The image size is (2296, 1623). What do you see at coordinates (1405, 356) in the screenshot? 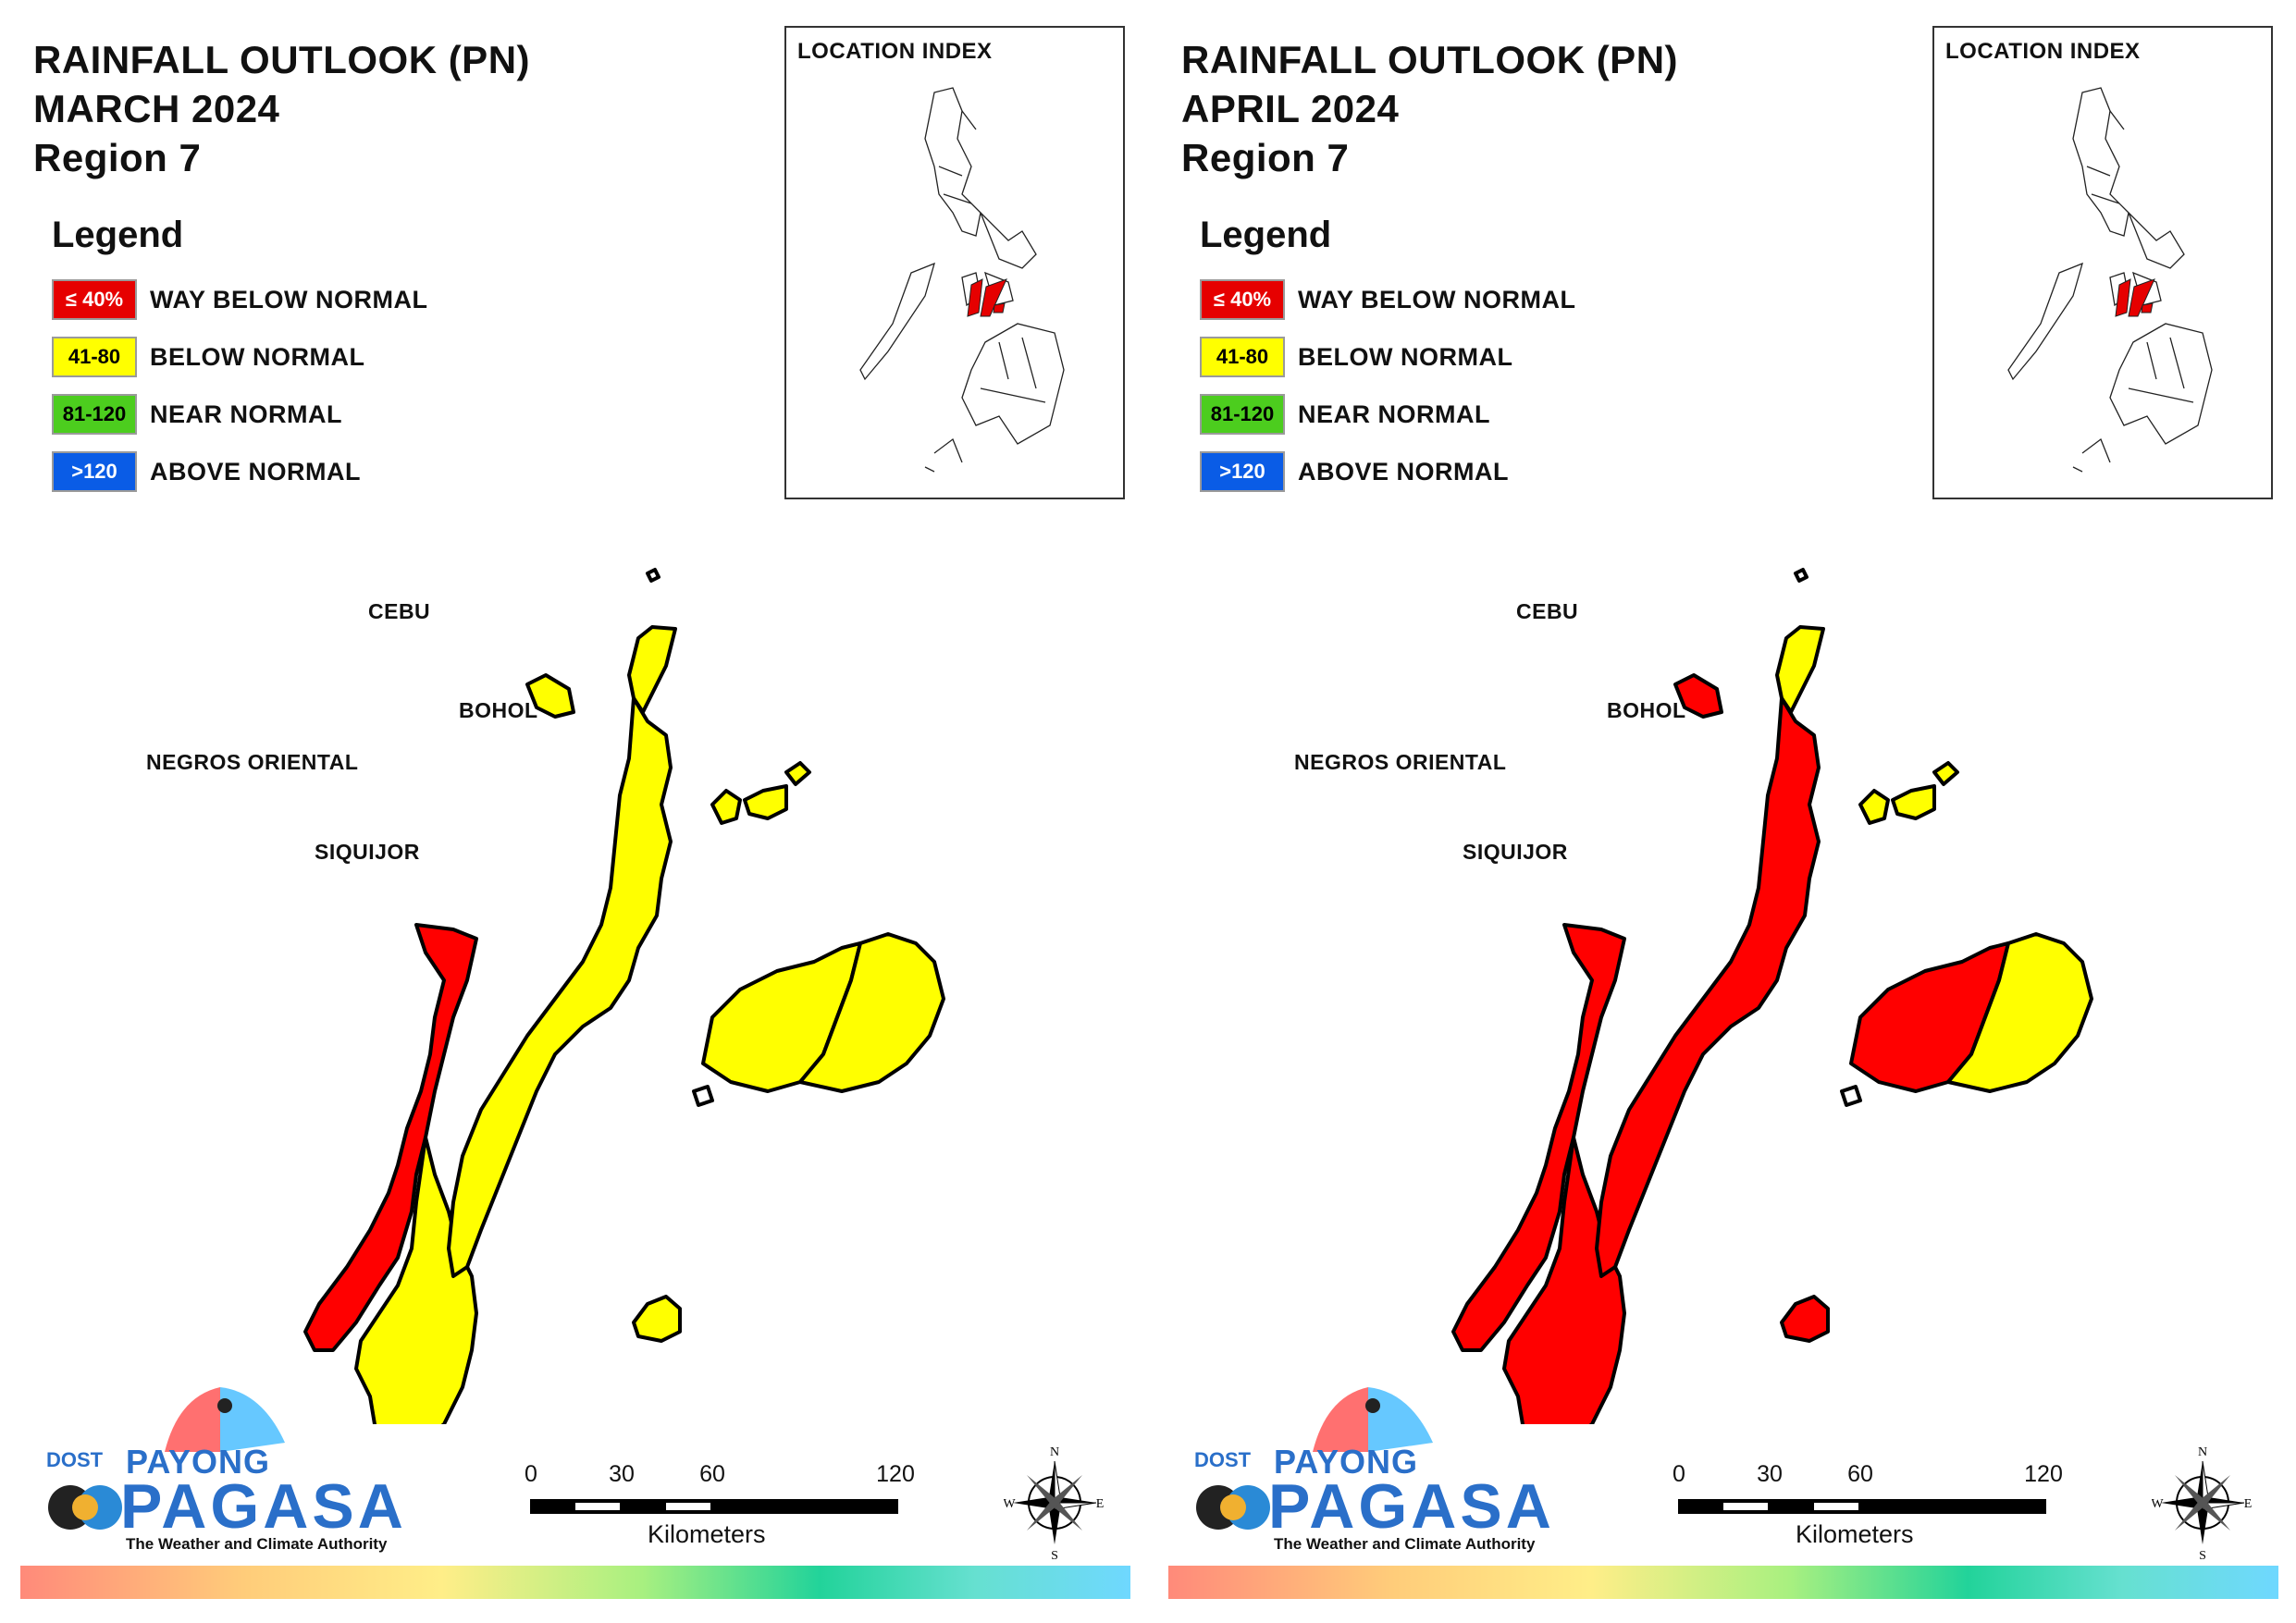
I see `legend-label: BELOW NORMAL` at bounding box center [1405, 356].